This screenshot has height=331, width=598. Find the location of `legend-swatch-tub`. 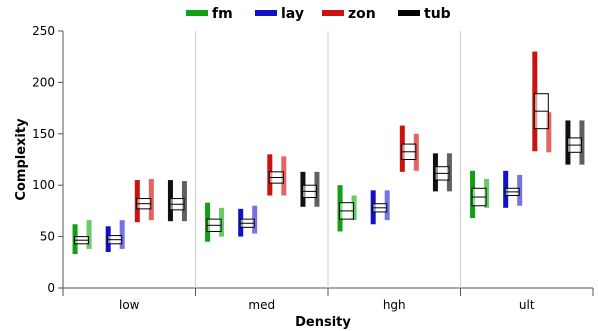

legend-swatch-tub is located at coordinates (409, 13).